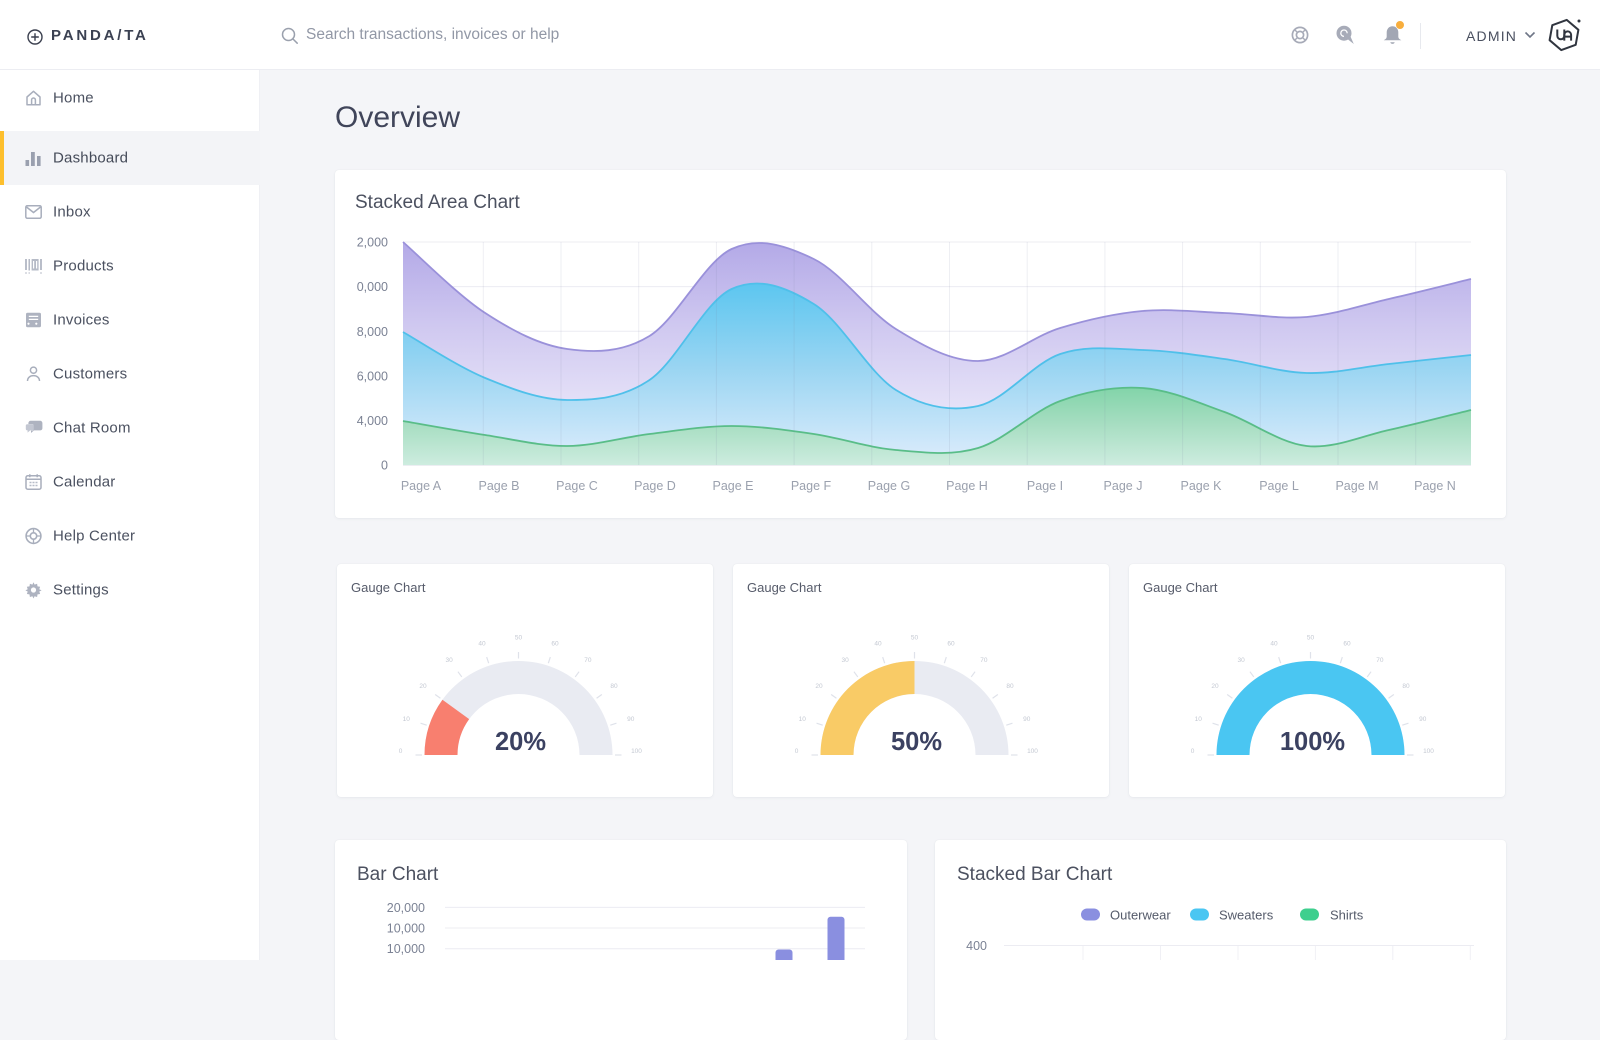 This screenshot has height=1040, width=1600. What do you see at coordinates (372, 421) in the screenshot?
I see `svg-text: 4,000` at bounding box center [372, 421].